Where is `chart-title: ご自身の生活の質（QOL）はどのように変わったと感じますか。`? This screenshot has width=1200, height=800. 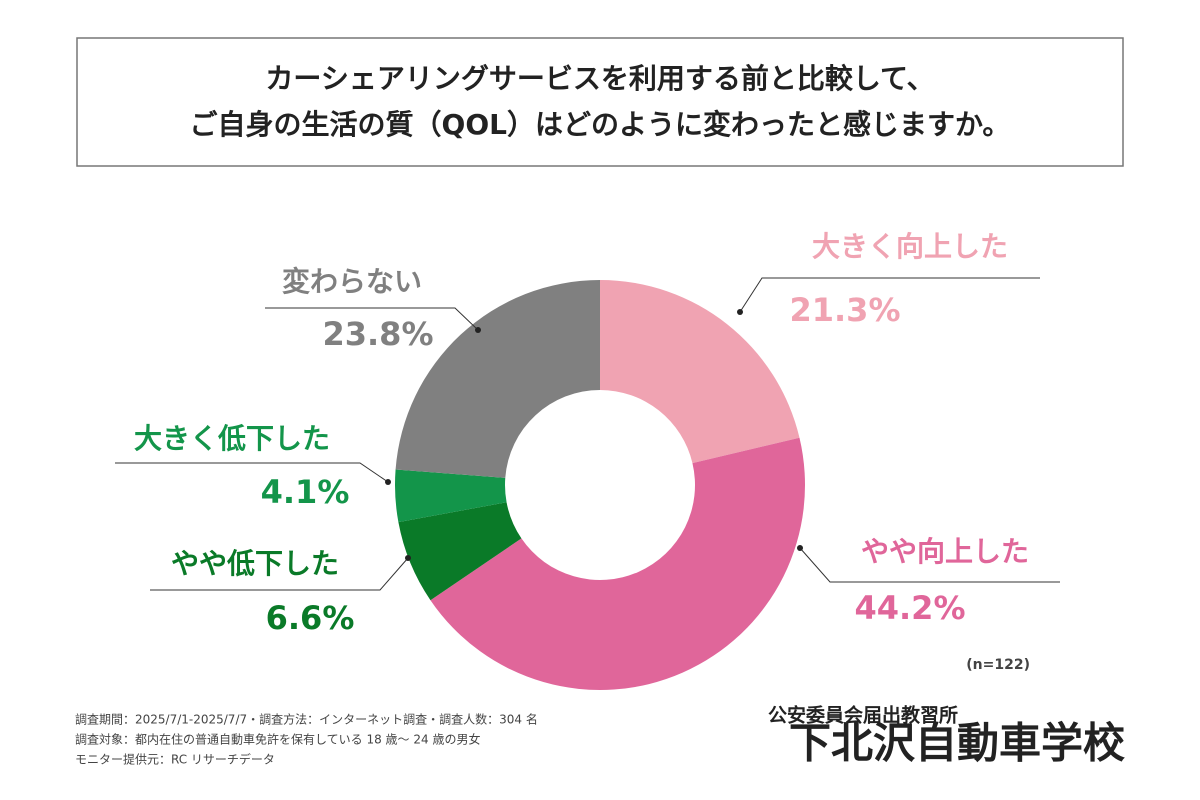
chart-title: ご自身の生活の質（QOL）はどのように変わったと感じますか。 is located at coordinates (600, 124).